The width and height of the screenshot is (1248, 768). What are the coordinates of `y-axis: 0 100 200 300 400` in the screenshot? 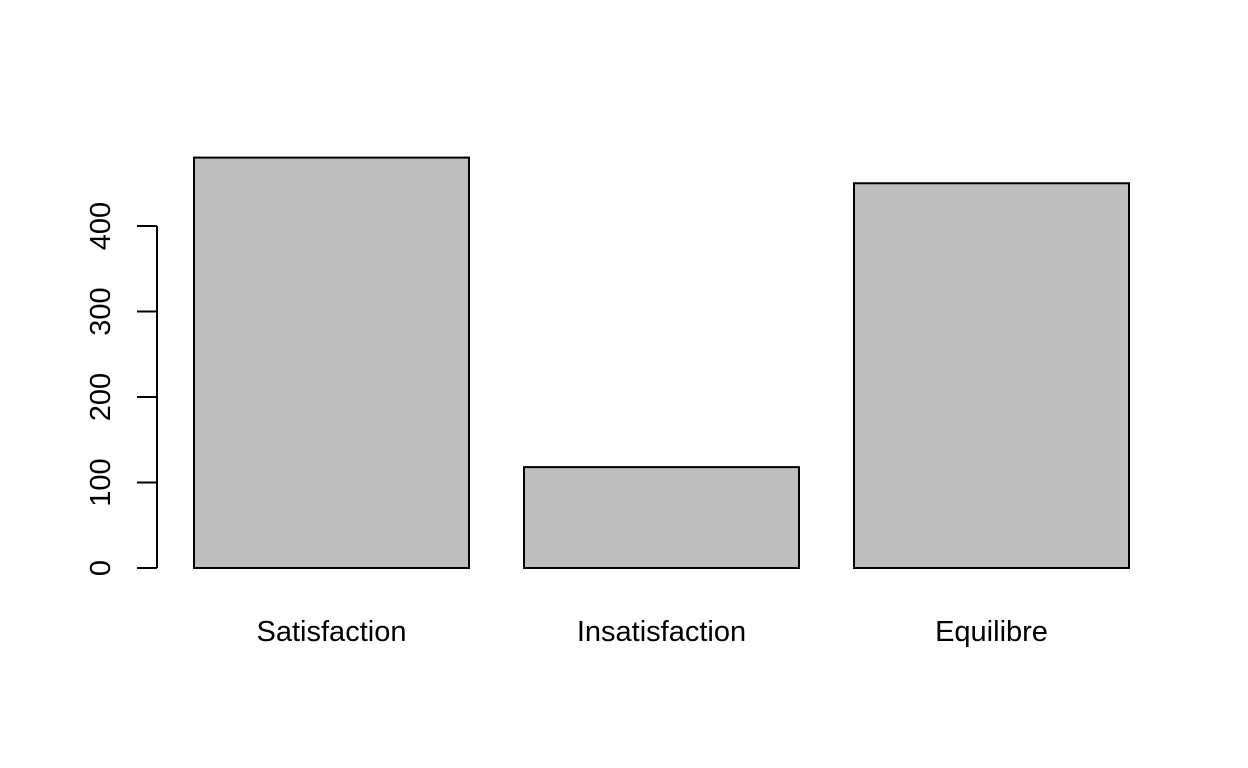 It's located at (121, 389).